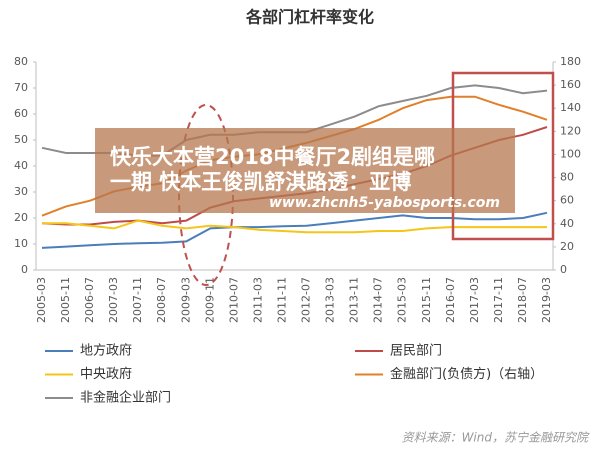  What do you see at coordinates (567, 246) in the screenshot?
I see `y2-tick-label: 20` at bounding box center [567, 246].